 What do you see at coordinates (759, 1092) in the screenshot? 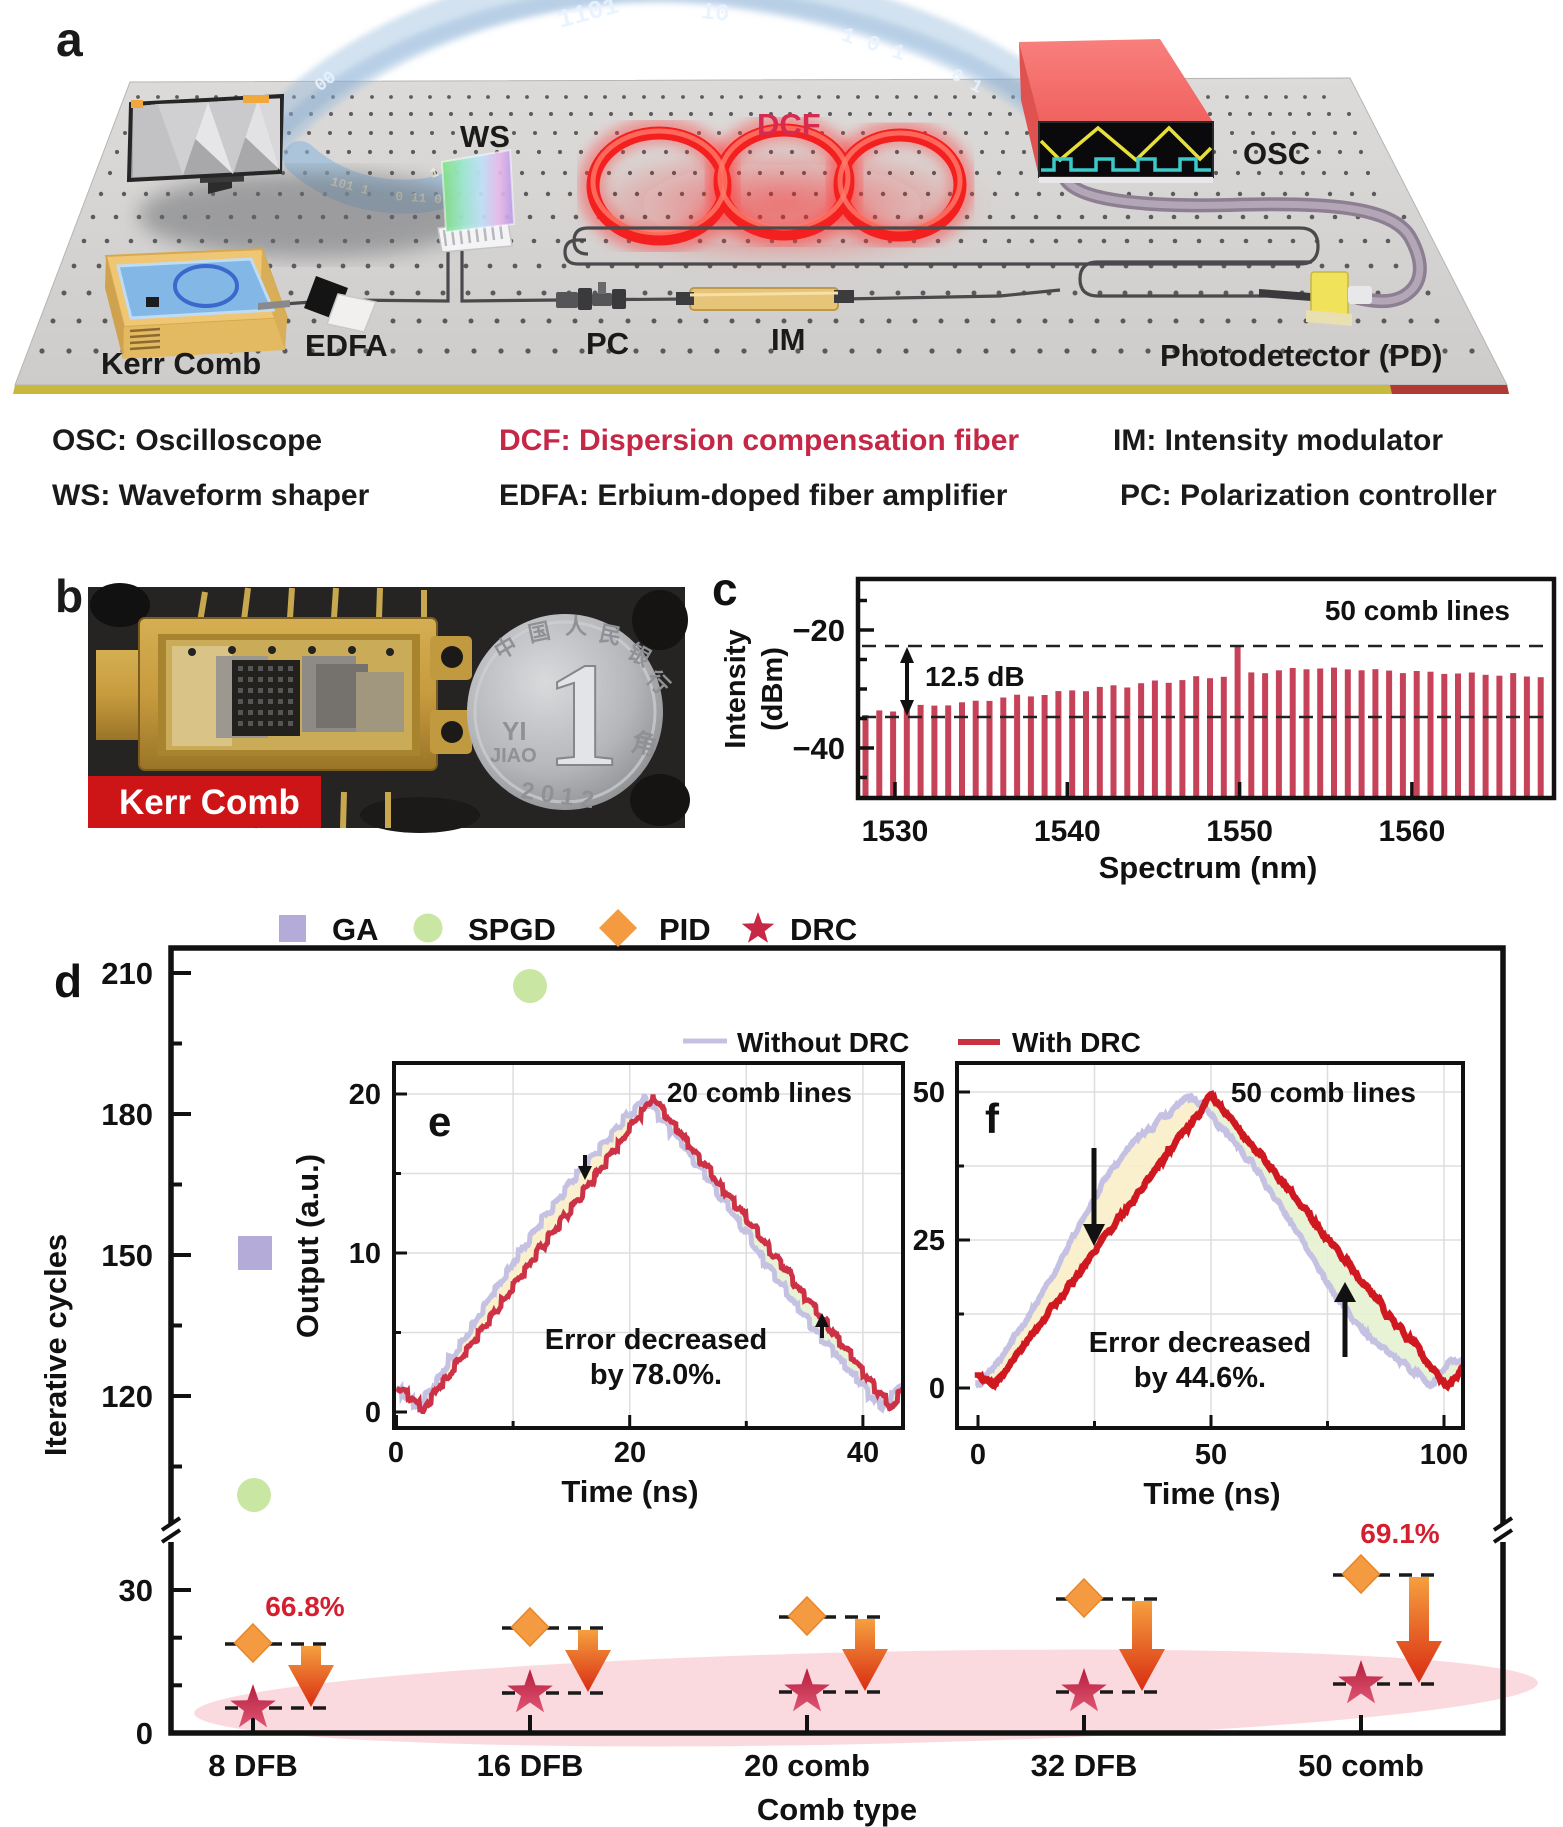
I see `svg-text: 20 comb lines` at bounding box center [759, 1092].